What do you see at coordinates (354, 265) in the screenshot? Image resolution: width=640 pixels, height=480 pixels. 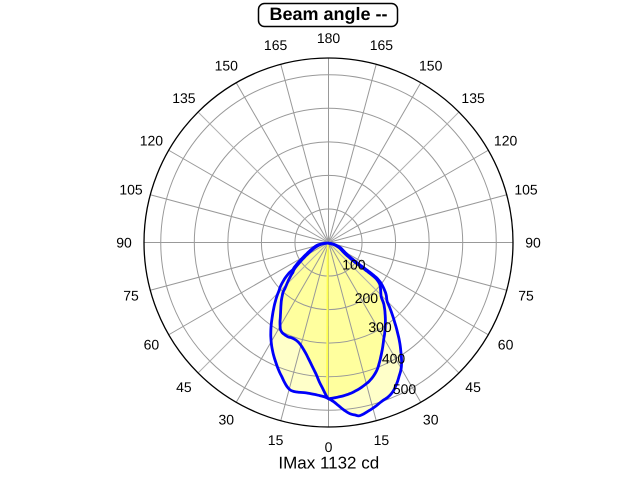 I see `svg-text: 100` at bounding box center [354, 265].